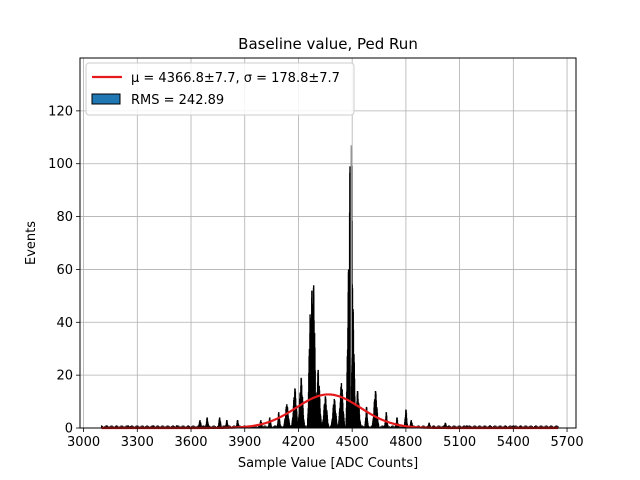 This screenshot has height=480, width=640. I want to click on y-tick-label: 40, so click(64, 323).